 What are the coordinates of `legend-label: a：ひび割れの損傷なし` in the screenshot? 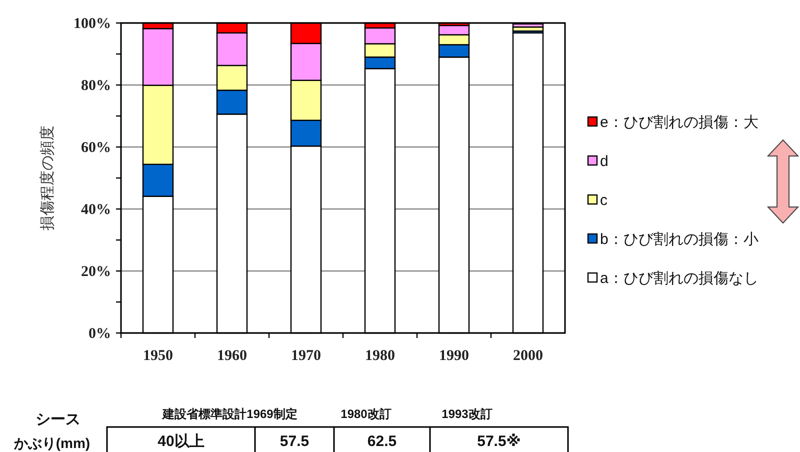 It's located at (679, 278).